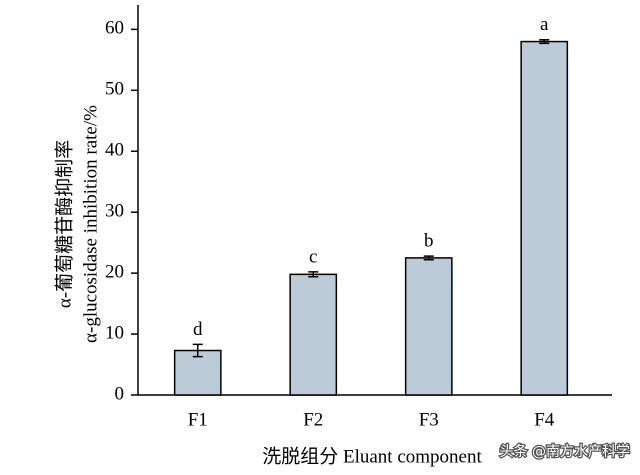 Image resolution: width=640 pixels, height=475 pixels. What do you see at coordinates (372, 456) in the screenshot?
I see `x-axis-label: 洗脱组分 Eluant component` at bounding box center [372, 456].